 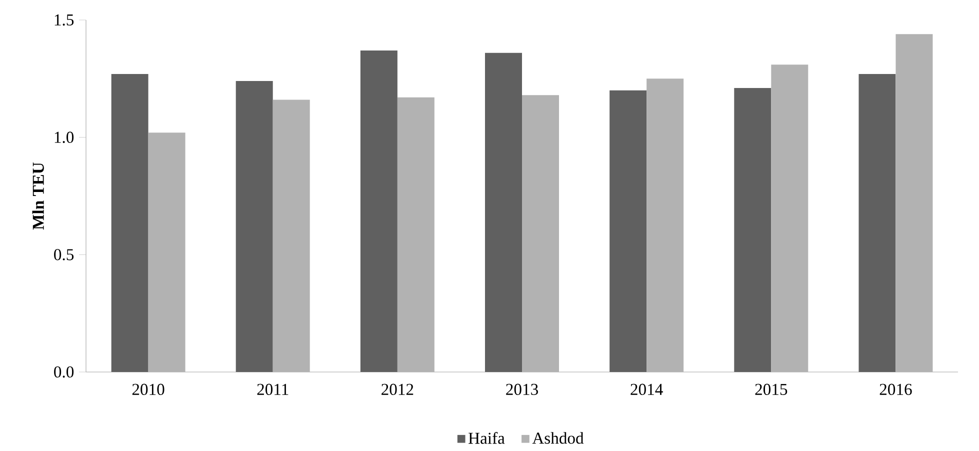 I want to click on y-tick-label: 1.0, so click(x=64, y=137).